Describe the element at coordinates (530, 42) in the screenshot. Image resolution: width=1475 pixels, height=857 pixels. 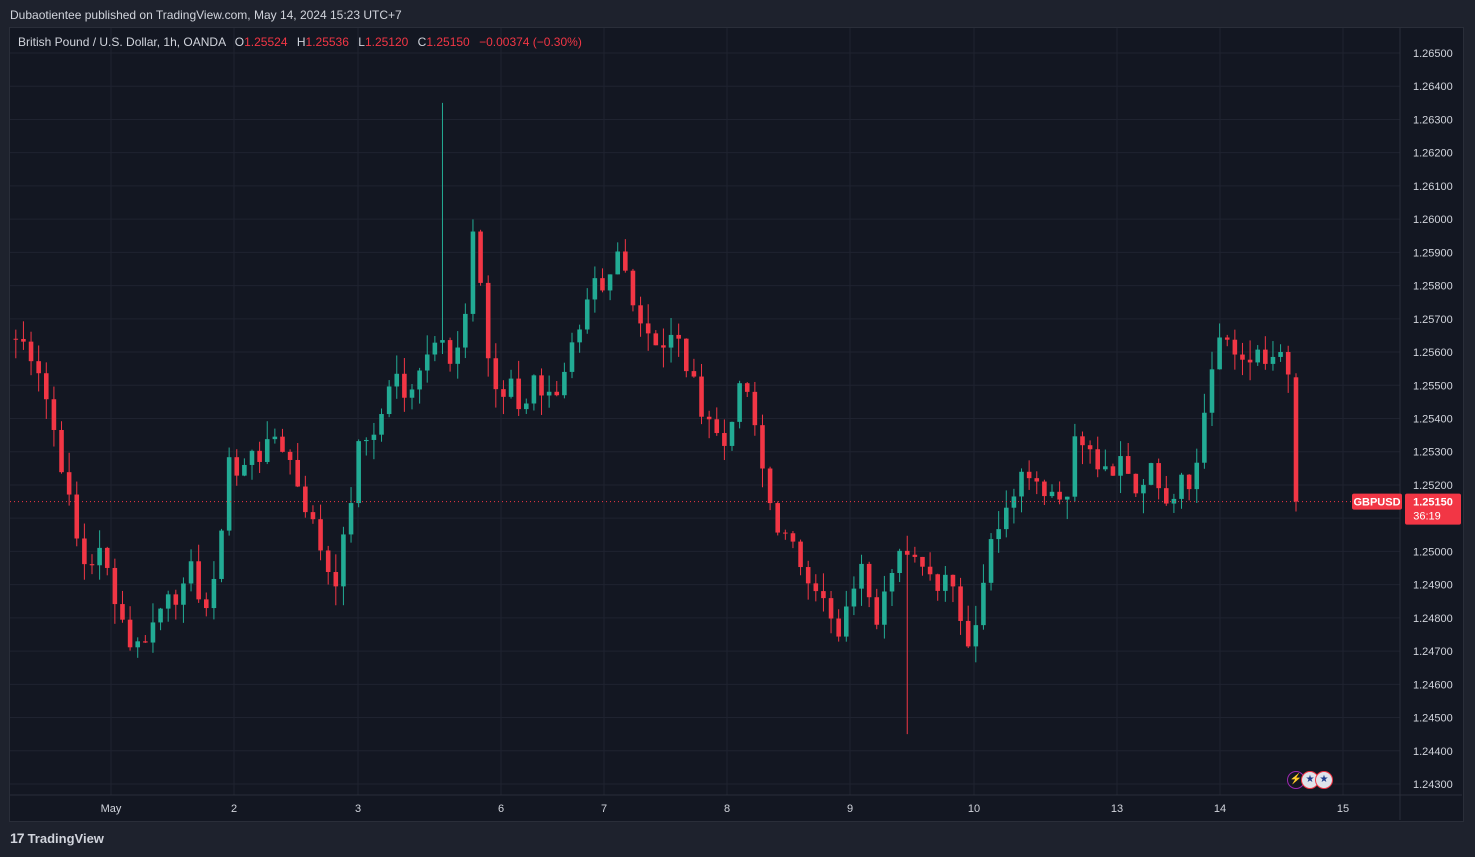
I see `change-value: −0.00374 (−0.30%)` at that location.